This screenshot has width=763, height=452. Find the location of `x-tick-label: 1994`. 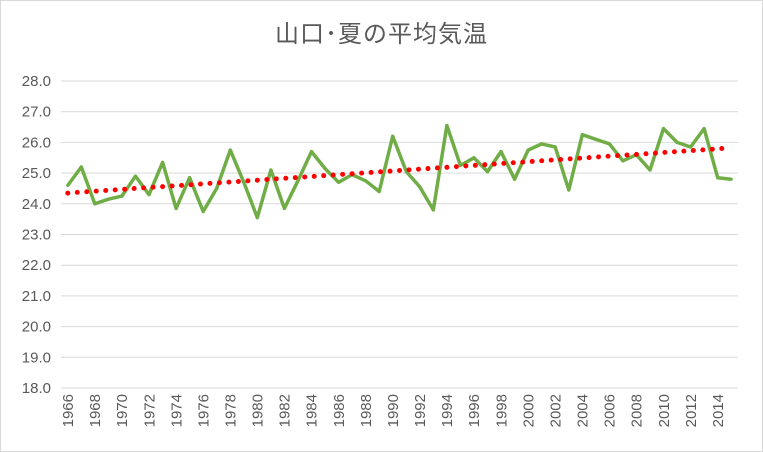

x-tick-label: 1994 is located at coordinates (447, 410).